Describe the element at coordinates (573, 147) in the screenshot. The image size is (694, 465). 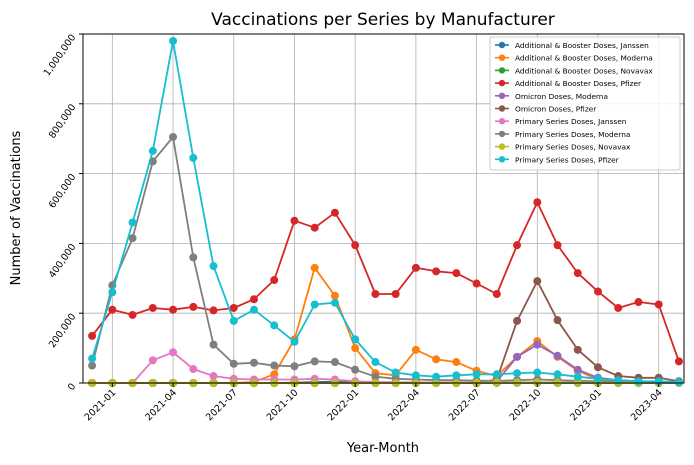
I see `legend-label: Primary Series Doses, Novavax` at that location.